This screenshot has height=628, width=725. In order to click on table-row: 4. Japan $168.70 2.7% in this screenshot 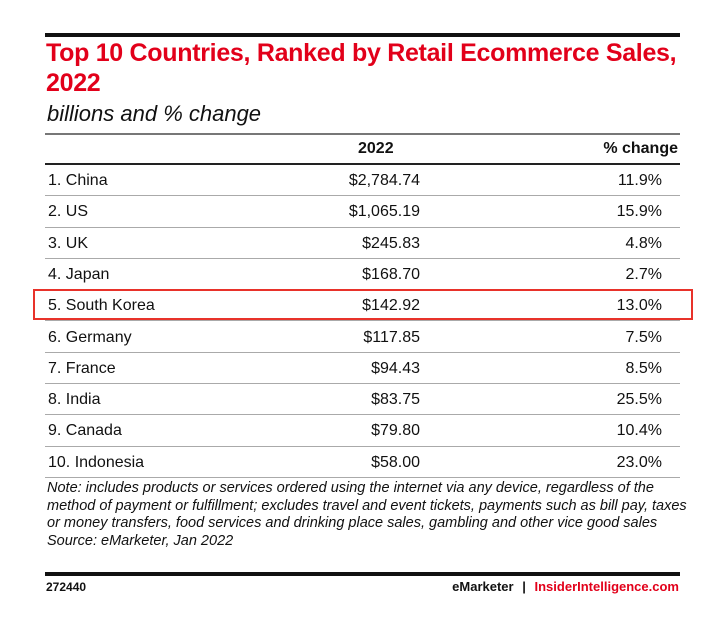, I will do `click(362, 275)`.